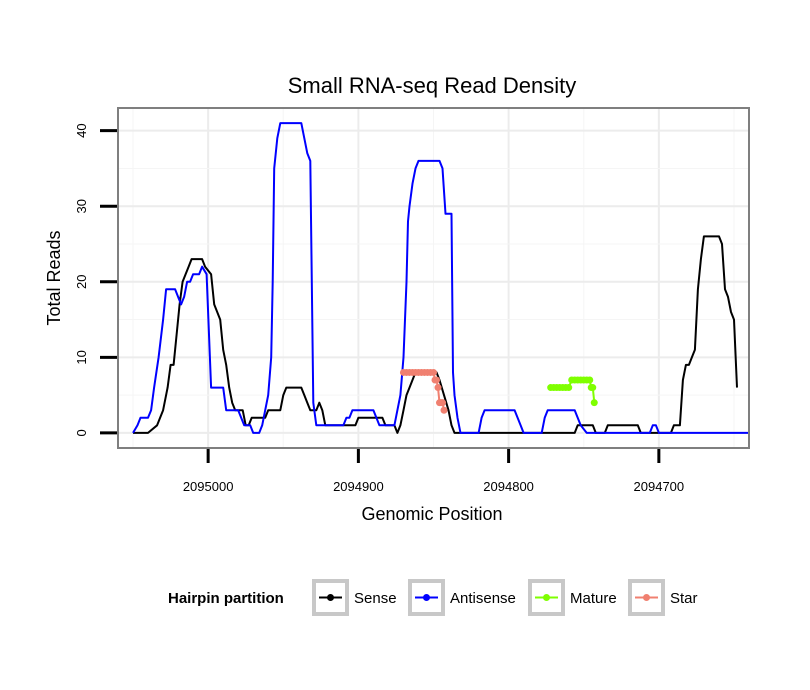 The height and width of the screenshot is (690, 810). Describe the element at coordinates (593, 598) in the screenshot. I see `legend-label: Mature` at that location.